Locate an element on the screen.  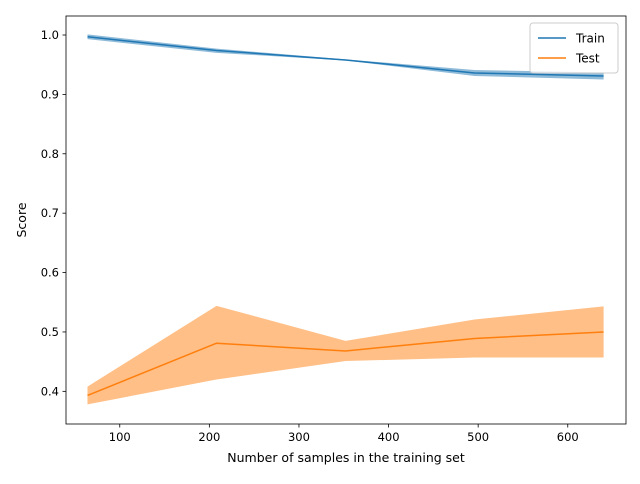
y-axis-label: Score is located at coordinates (21, 219).